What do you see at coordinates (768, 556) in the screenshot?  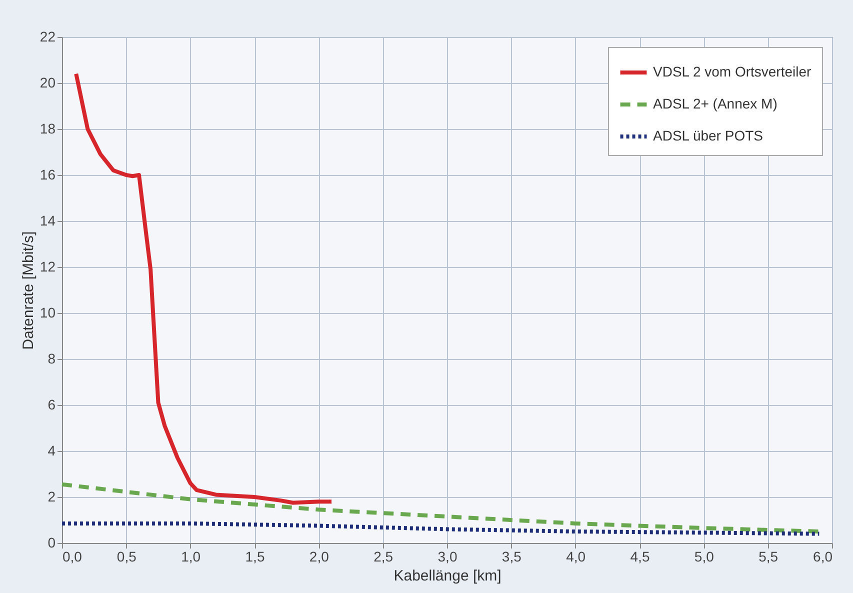 I see `x-tick-label: 5,5` at bounding box center [768, 556].